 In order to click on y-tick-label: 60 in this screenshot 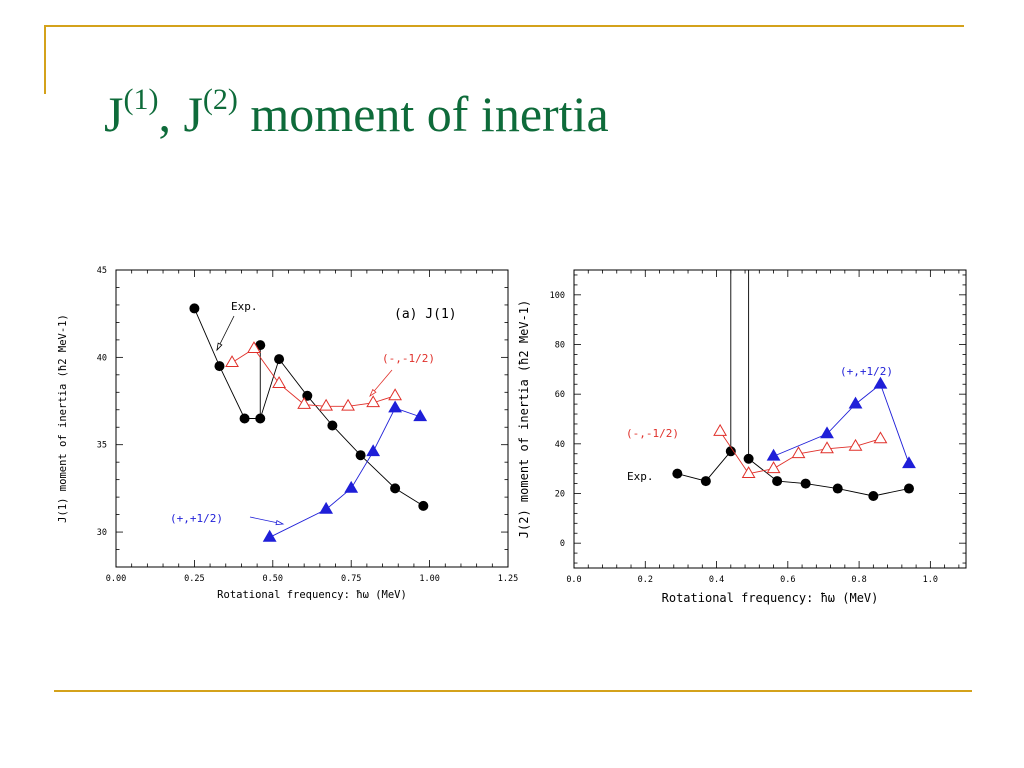, I will do `click(560, 395)`.